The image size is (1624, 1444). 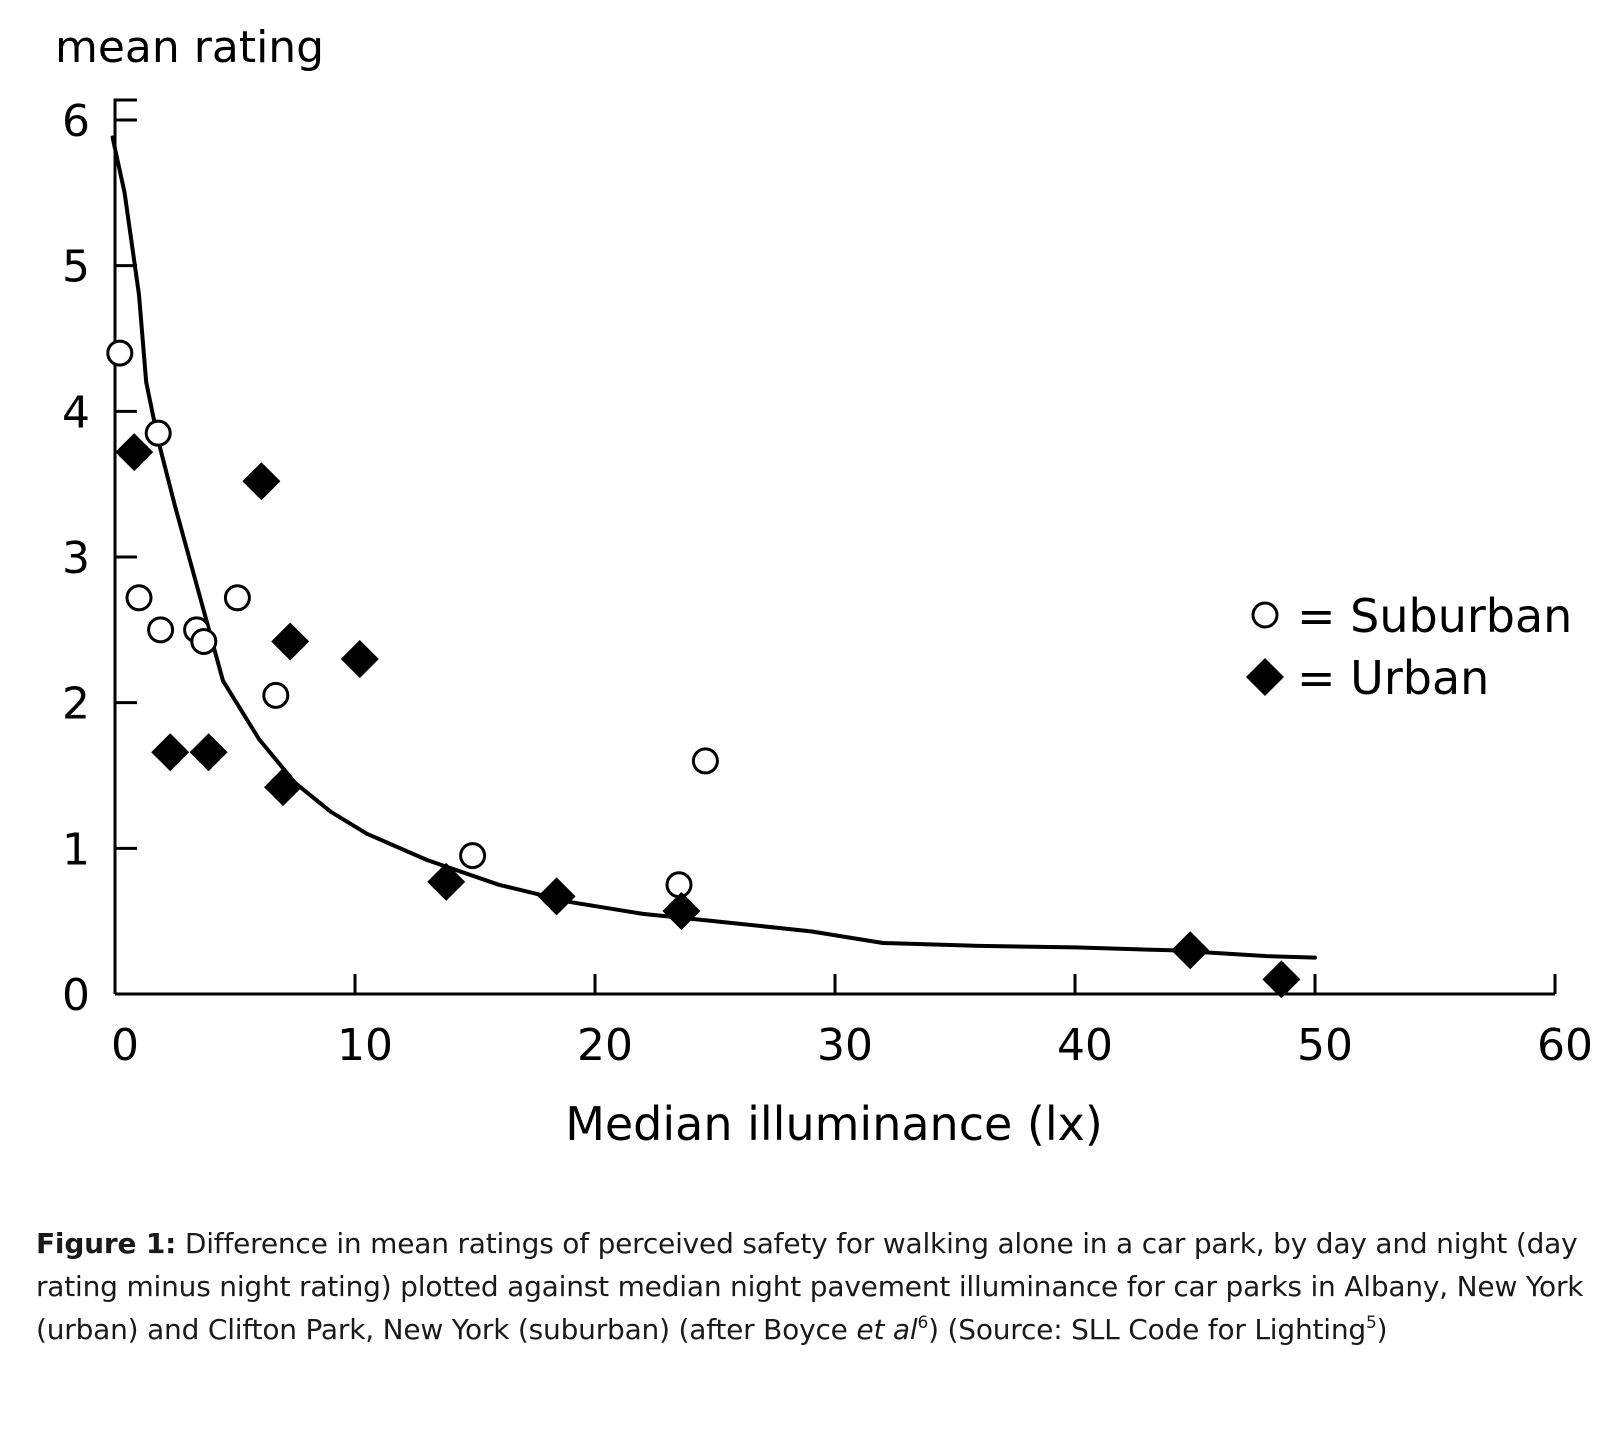 What do you see at coordinates (76, 704) in the screenshot?
I see `y-tick-label: 2` at bounding box center [76, 704].